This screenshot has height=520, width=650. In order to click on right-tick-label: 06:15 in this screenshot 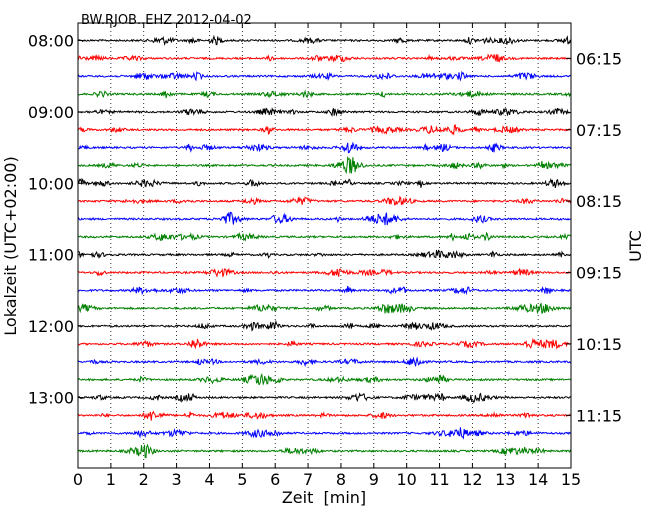, I will do `click(599, 58)`.